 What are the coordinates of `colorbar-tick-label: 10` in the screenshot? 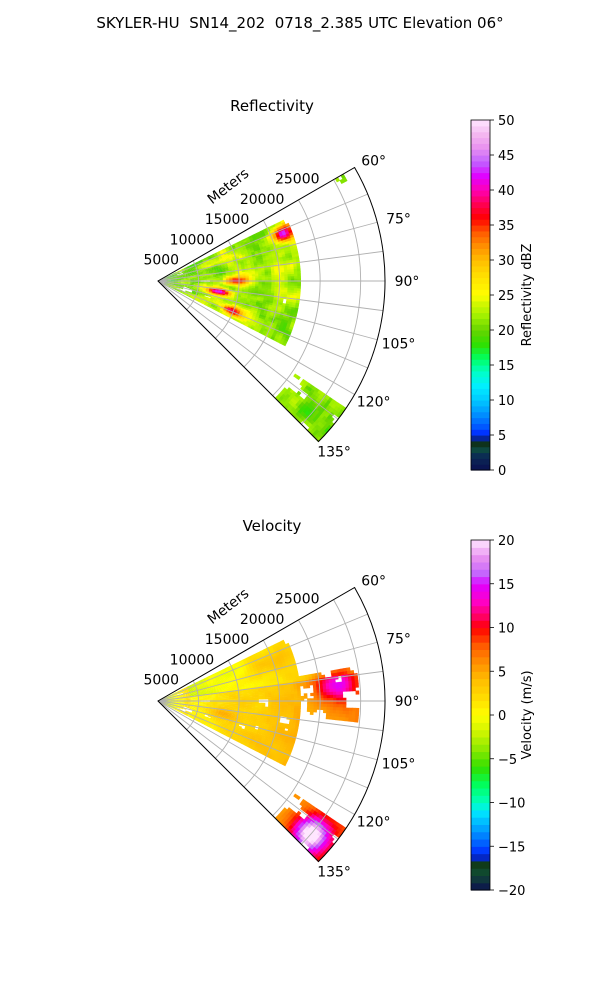 It's located at (506, 401).